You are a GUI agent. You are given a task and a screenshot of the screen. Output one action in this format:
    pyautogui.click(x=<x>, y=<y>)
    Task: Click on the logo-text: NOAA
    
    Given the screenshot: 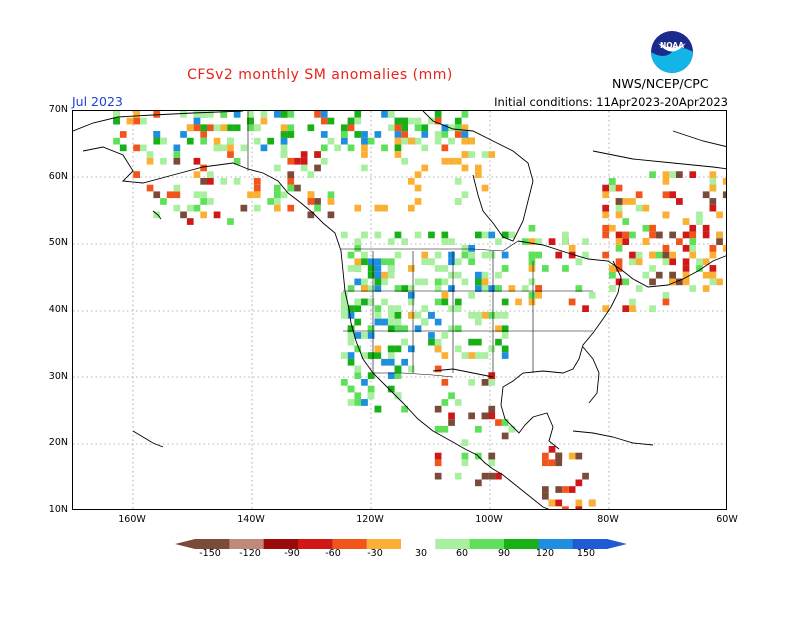 What is the action you would take?
    pyautogui.click(x=672, y=45)
    